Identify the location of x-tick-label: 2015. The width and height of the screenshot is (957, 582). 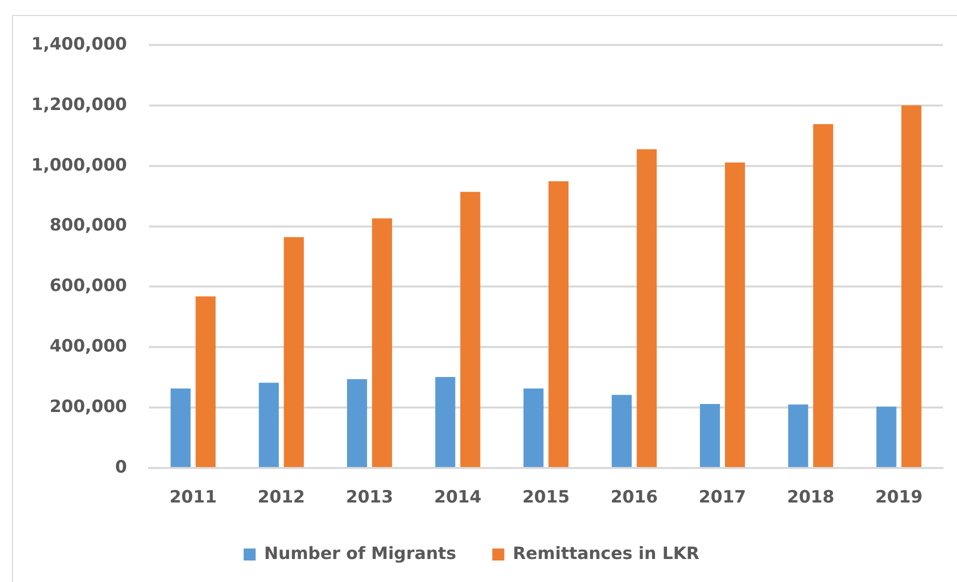
(546, 498).